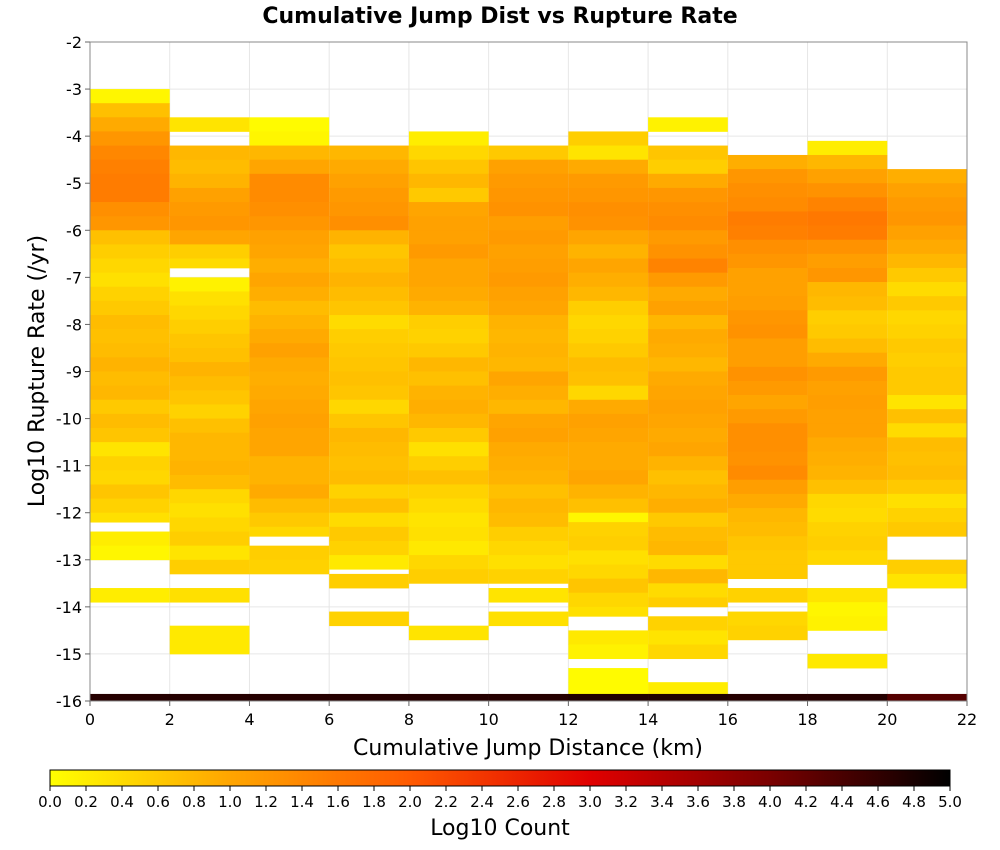 The width and height of the screenshot is (1000, 850). I want to click on colorbar-tick-label: 3.6, so click(698, 802).